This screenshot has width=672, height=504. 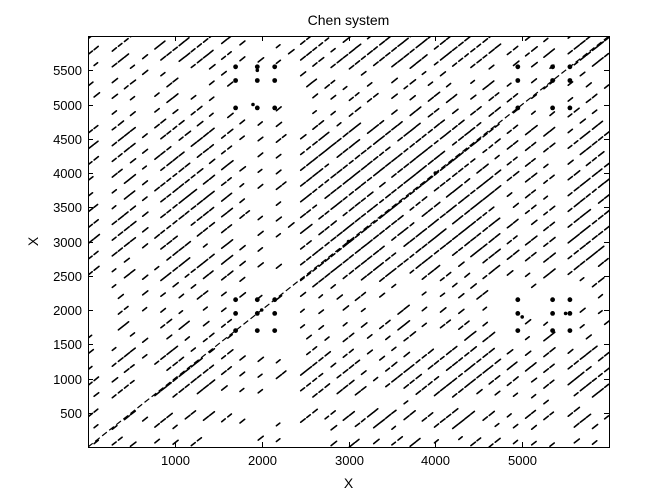 I want to click on y-tick-label: 4500, so click(x=67, y=139).